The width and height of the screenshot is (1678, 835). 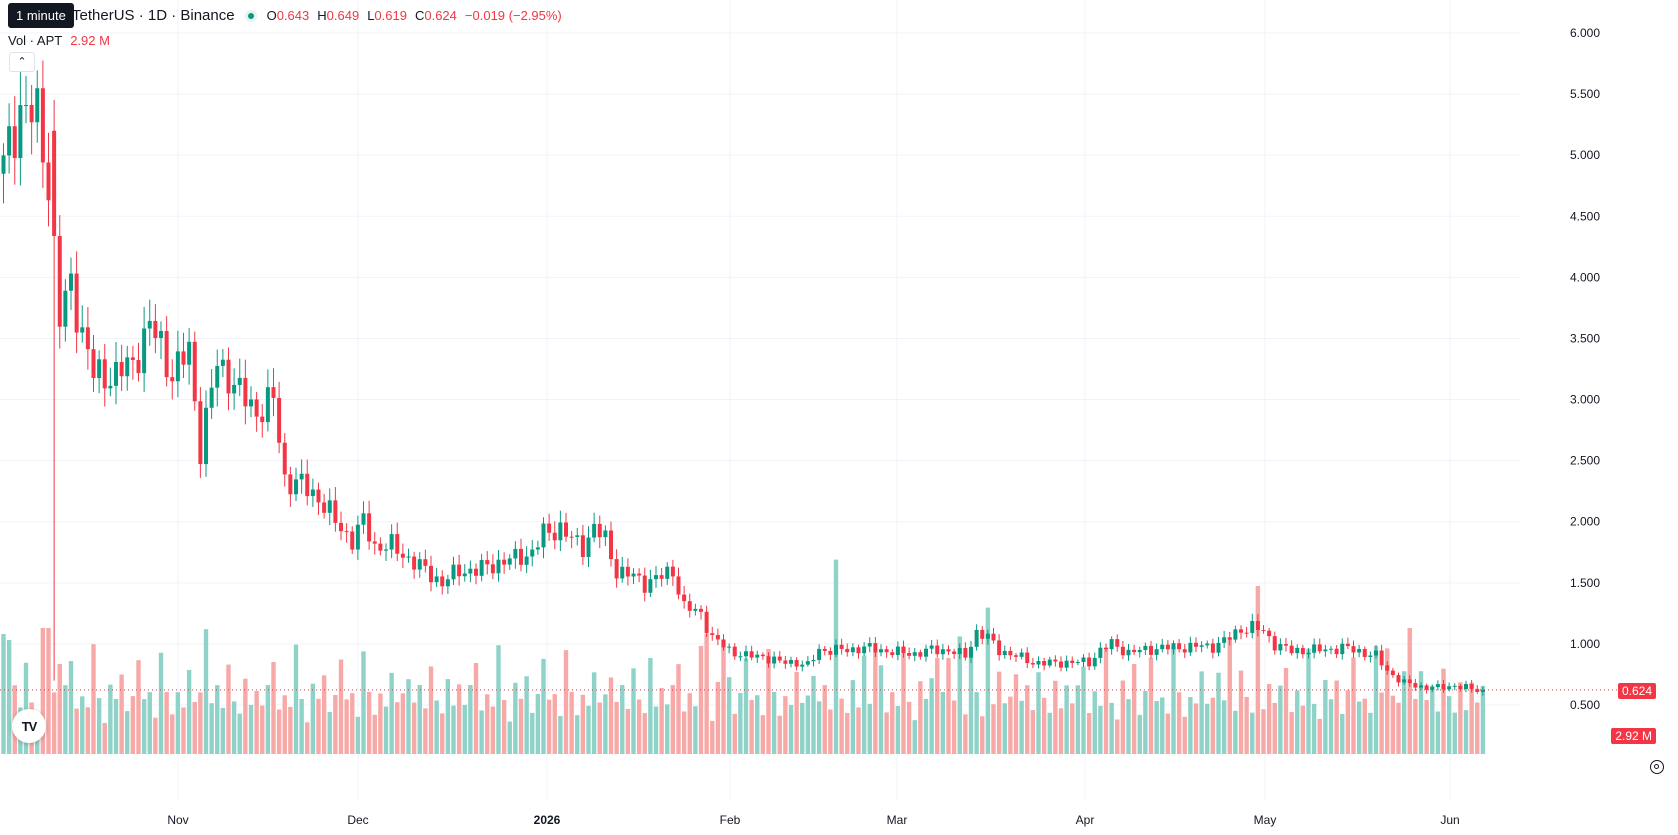 What do you see at coordinates (153, 15) in the screenshot?
I see `symbol-title: TetherUS · 1D · Binance` at bounding box center [153, 15].